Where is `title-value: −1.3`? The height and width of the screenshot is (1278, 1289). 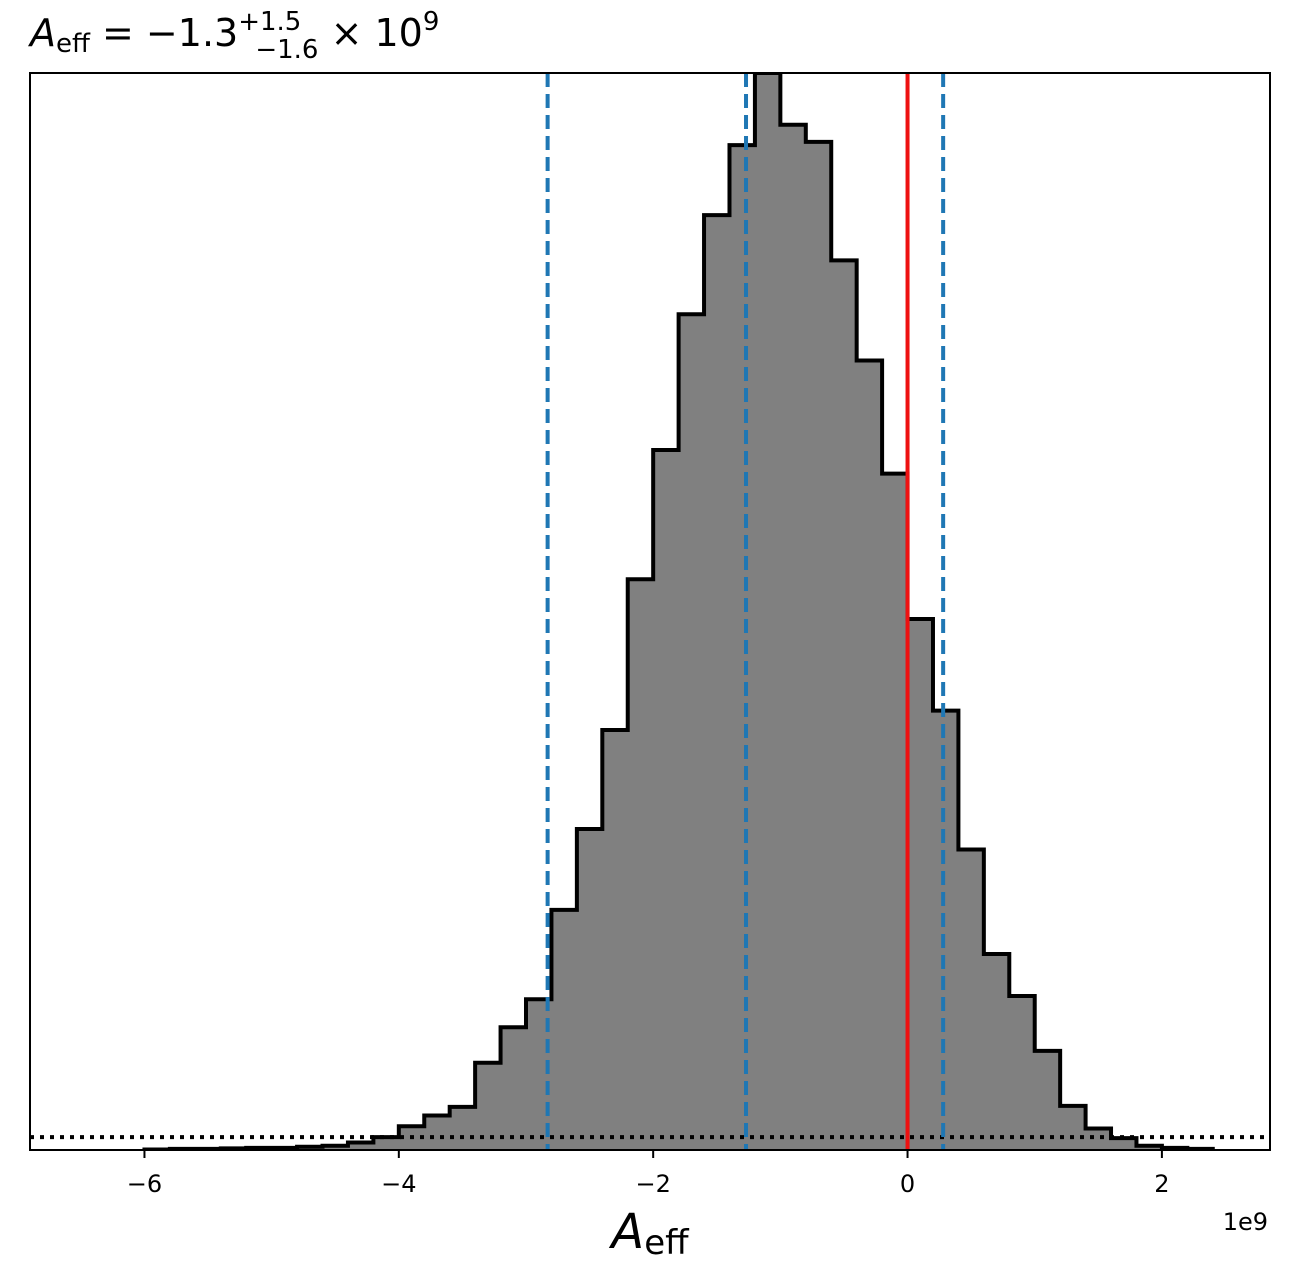 title-value: −1.3 is located at coordinates (192, 33).